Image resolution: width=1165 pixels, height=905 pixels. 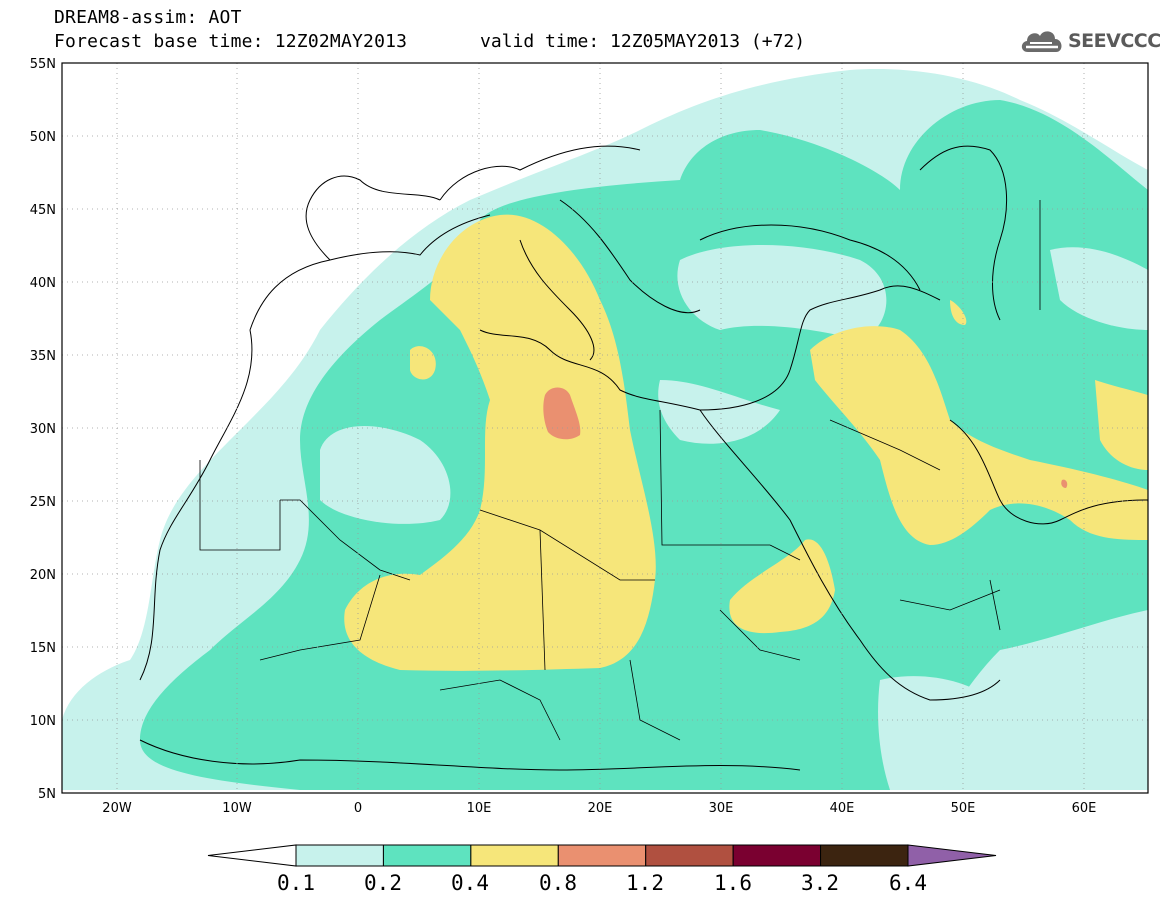 I want to click on lat-label: 50N, so click(x=43, y=137).